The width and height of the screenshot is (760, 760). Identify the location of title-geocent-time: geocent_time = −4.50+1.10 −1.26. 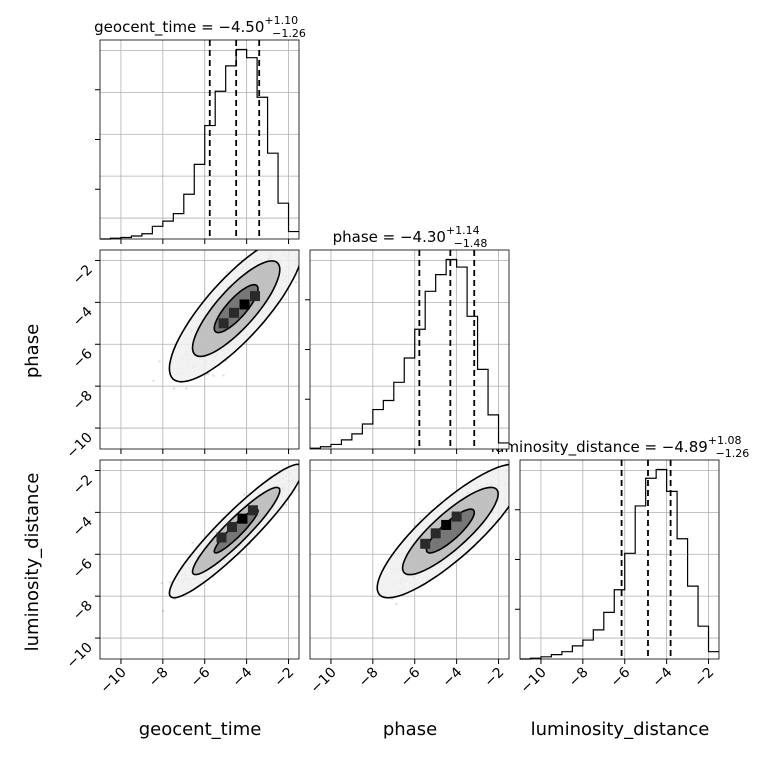
(200, 27).